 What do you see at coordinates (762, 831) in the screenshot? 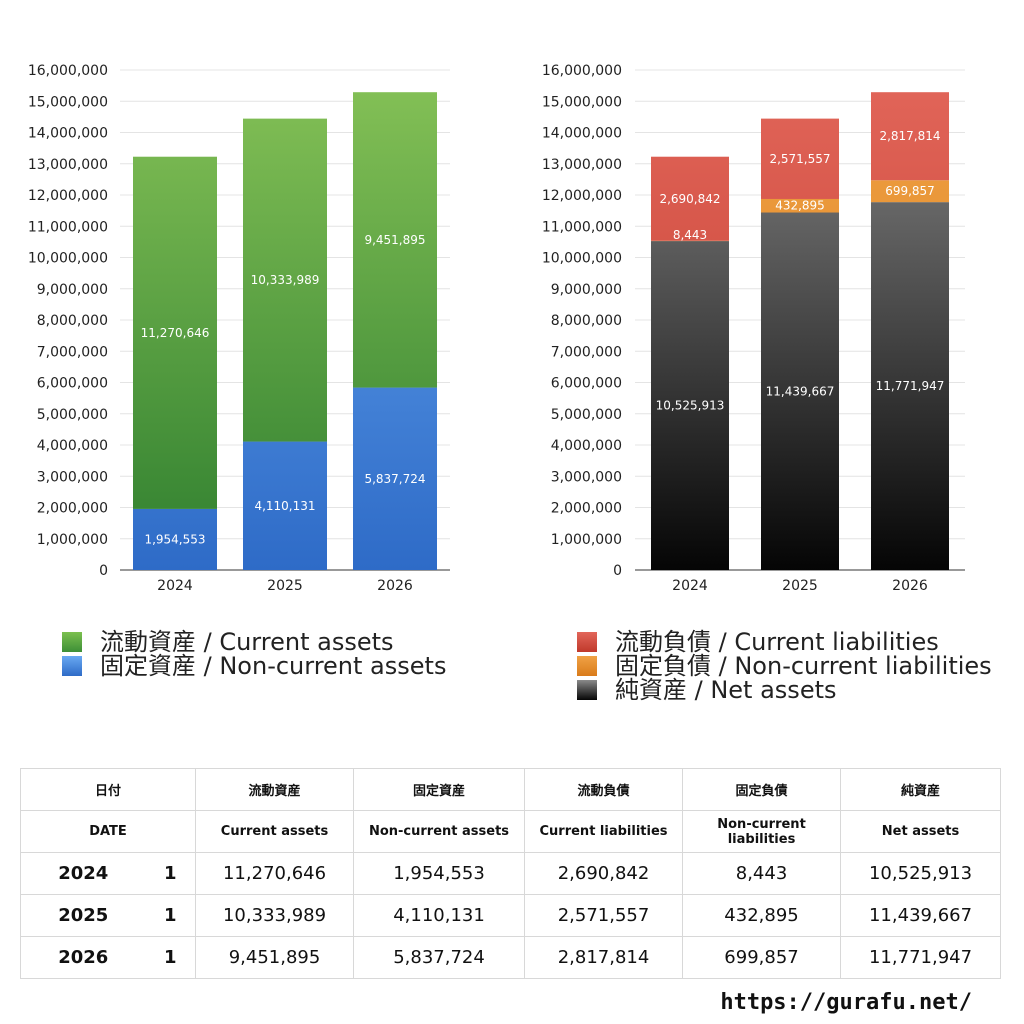
I see `header-non-current-liabilities-en: Non-current liabilities` at bounding box center [762, 831].